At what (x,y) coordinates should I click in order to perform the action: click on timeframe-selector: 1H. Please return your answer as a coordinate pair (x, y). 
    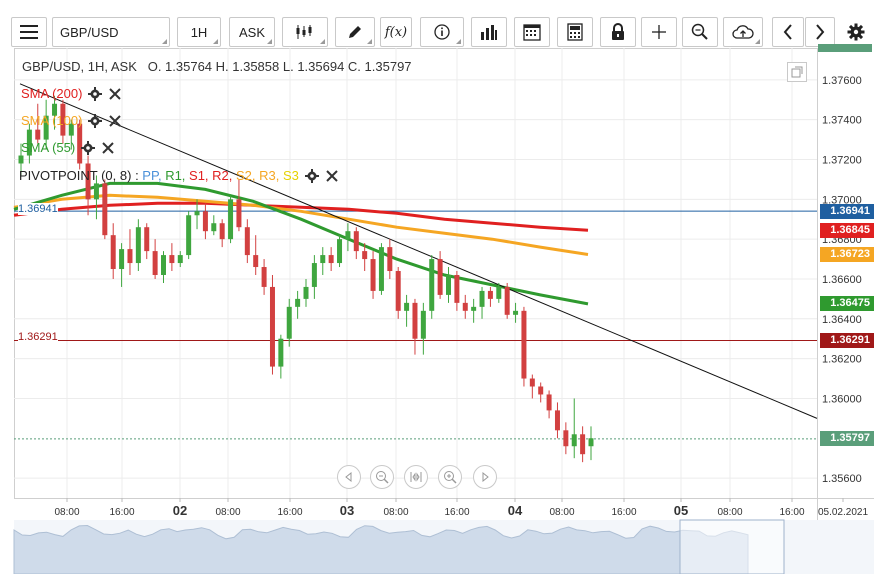
    Looking at the image, I should click on (199, 32).